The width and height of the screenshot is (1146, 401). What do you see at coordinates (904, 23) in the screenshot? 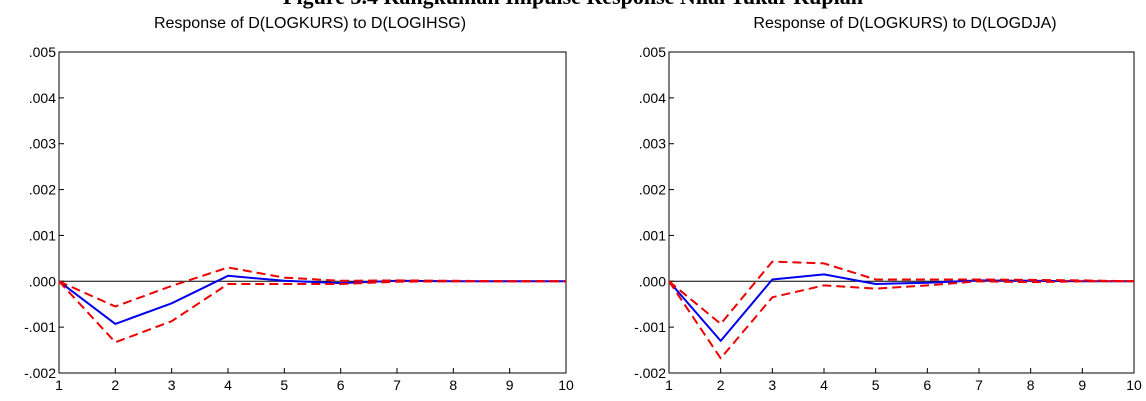
I see `chart-title: Response of D(LOGKURS) to D(LOGDJA)` at bounding box center [904, 23].